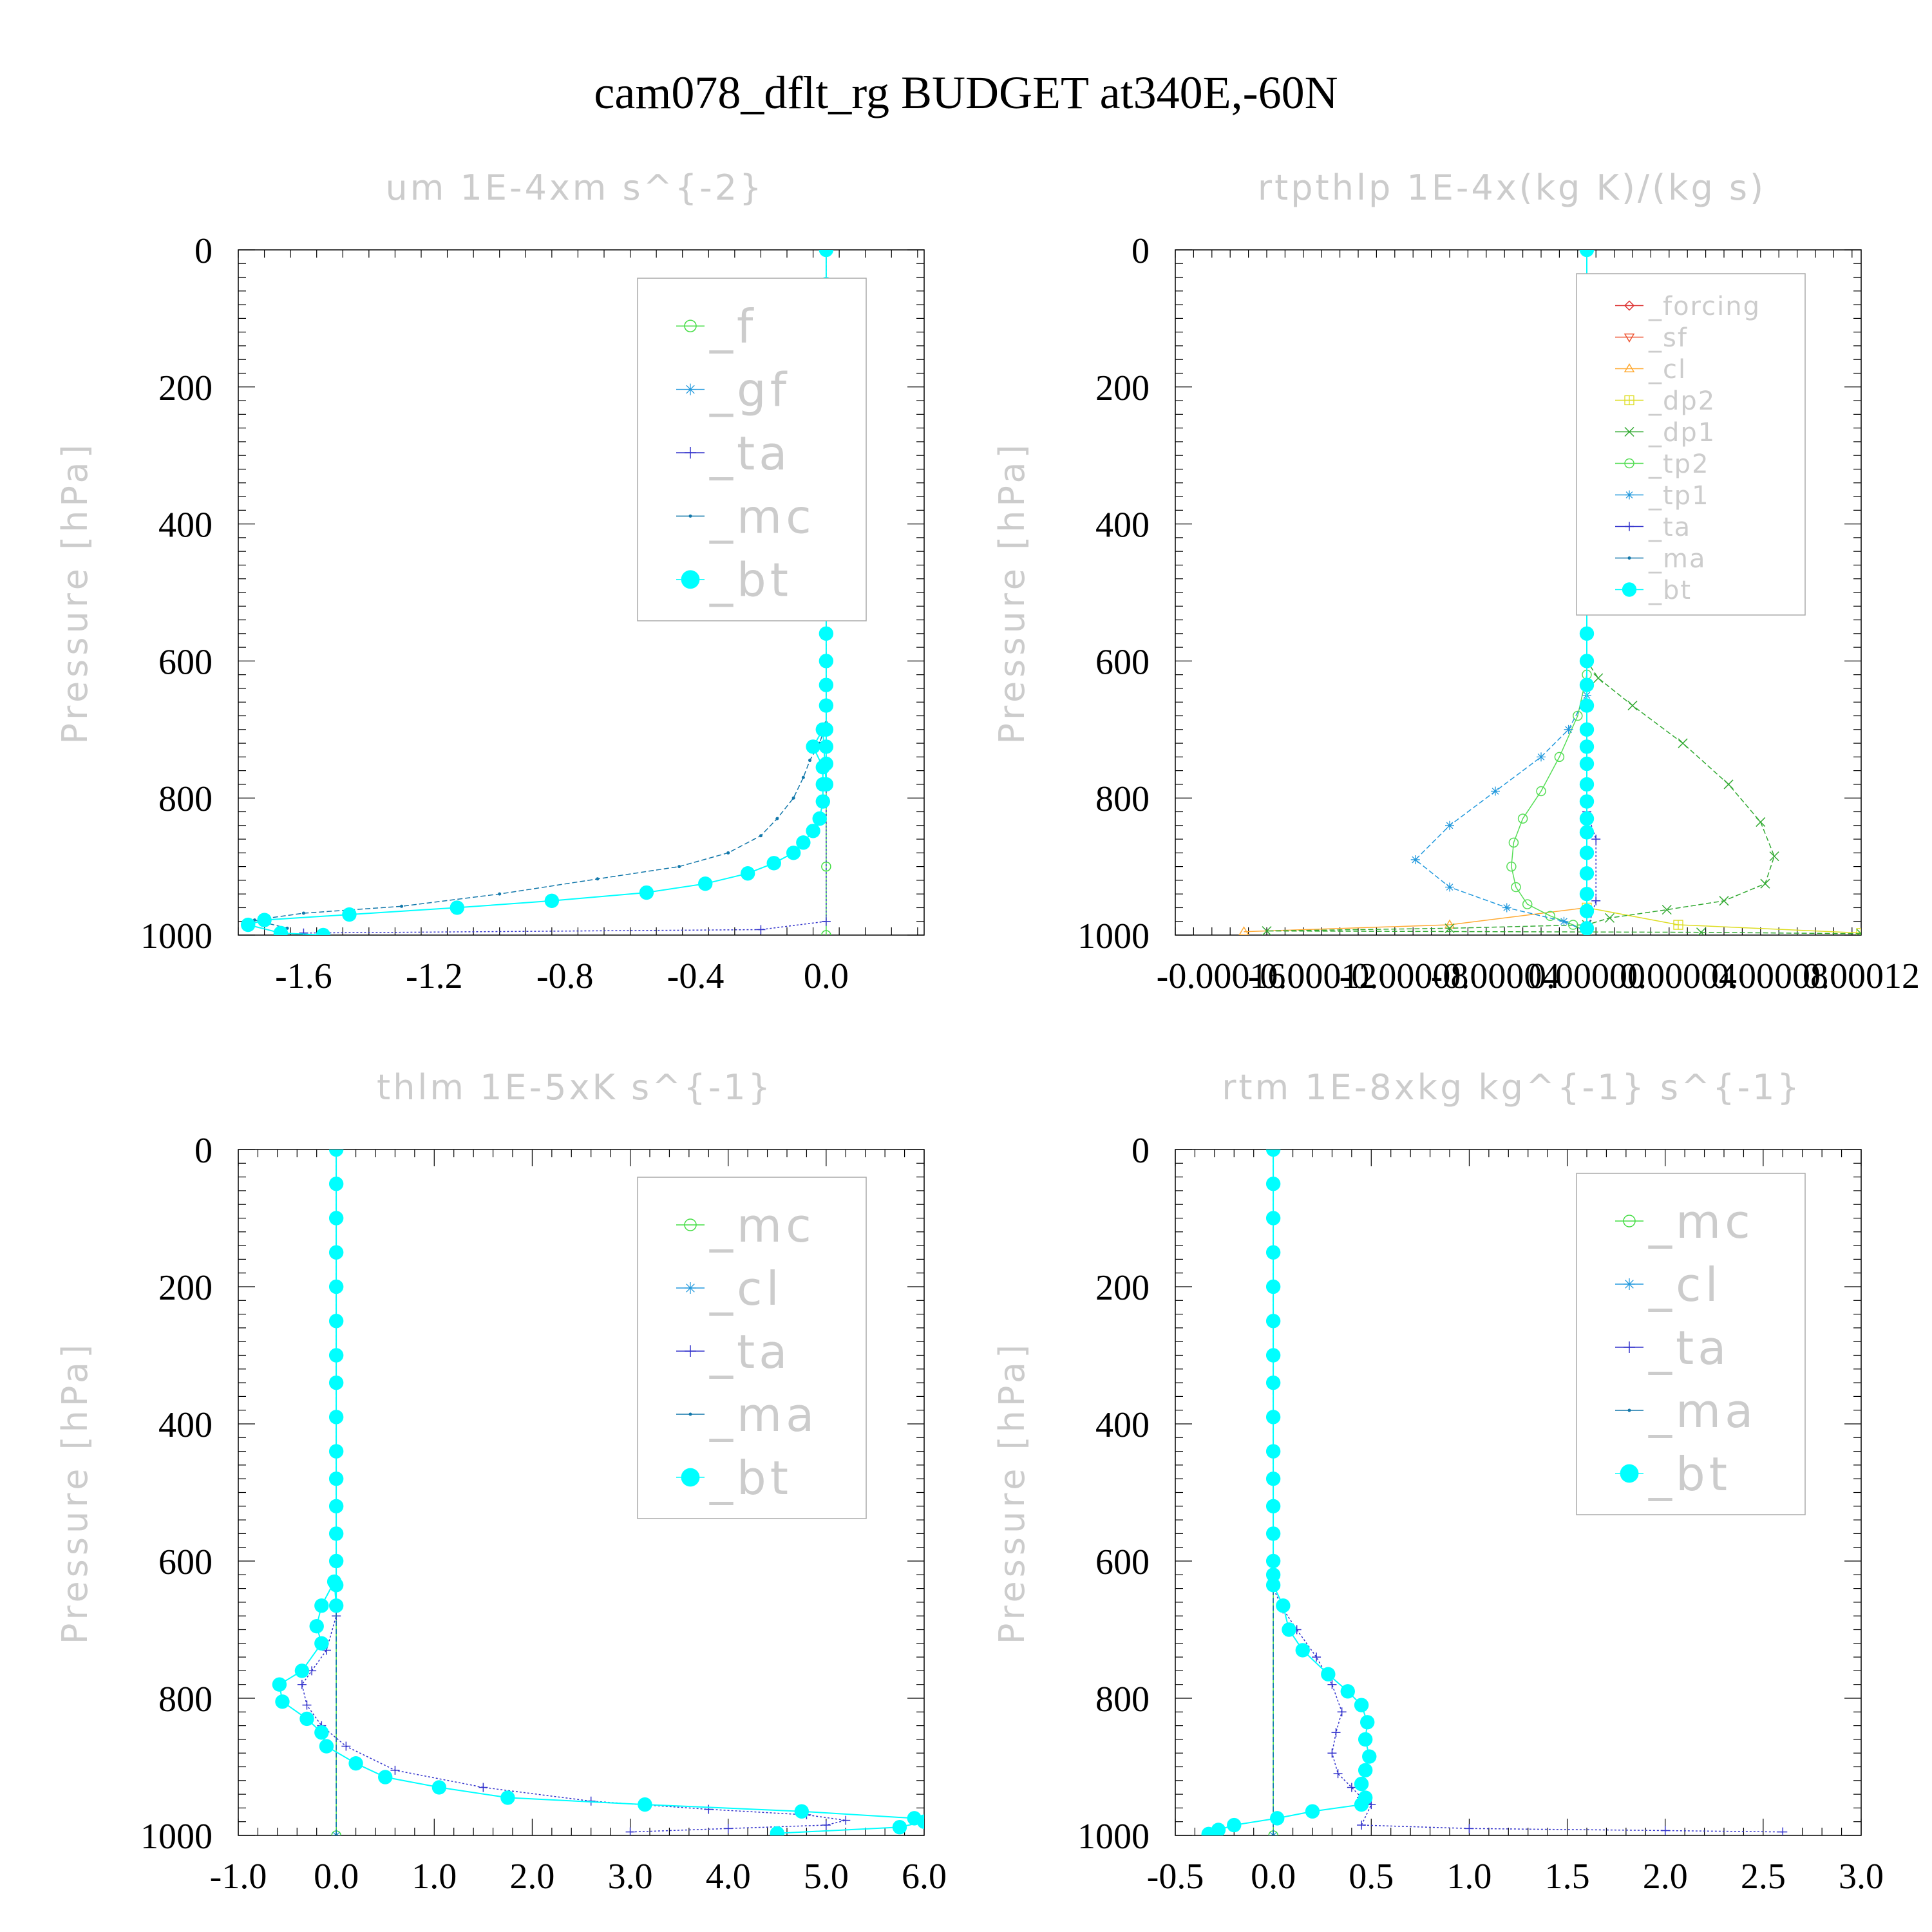  What do you see at coordinates (1243, 931) in the screenshot?
I see `data-point-cl` at bounding box center [1243, 931].